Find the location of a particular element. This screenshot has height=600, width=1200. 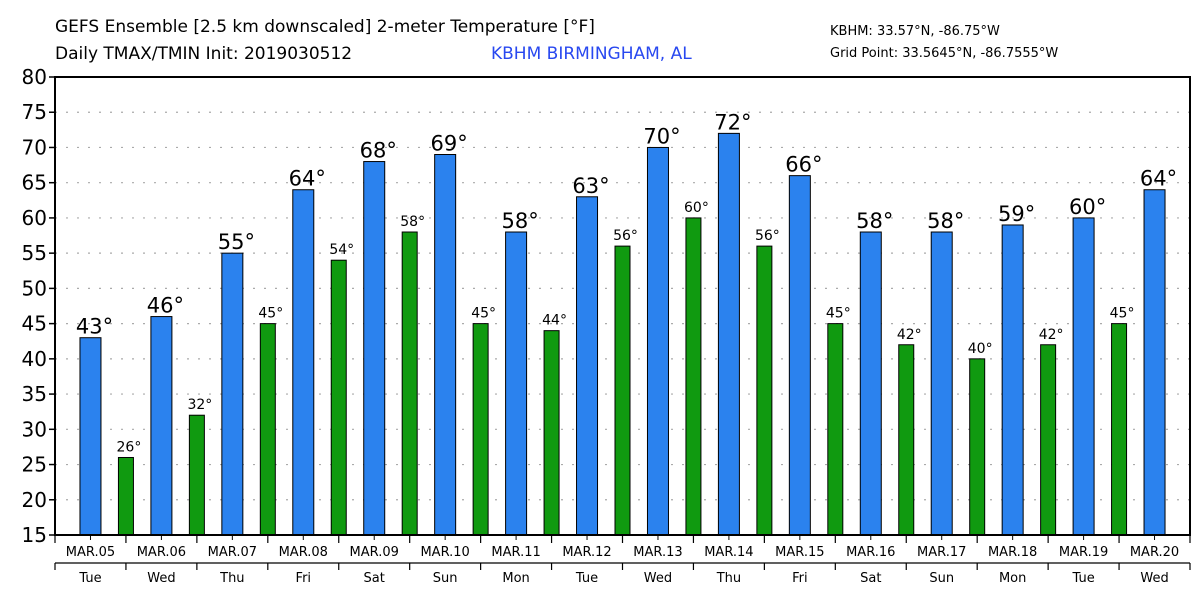

date-label: MAR.13 is located at coordinates (657, 552).